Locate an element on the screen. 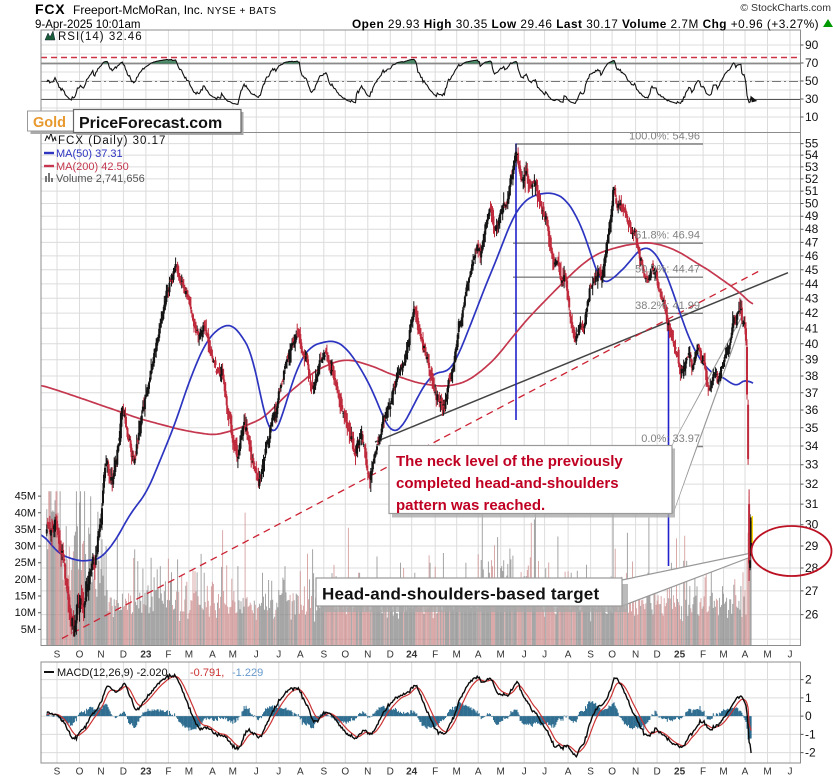 The width and height of the screenshot is (833, 781). svg-text: 49 is located at coordinates (812, 216).